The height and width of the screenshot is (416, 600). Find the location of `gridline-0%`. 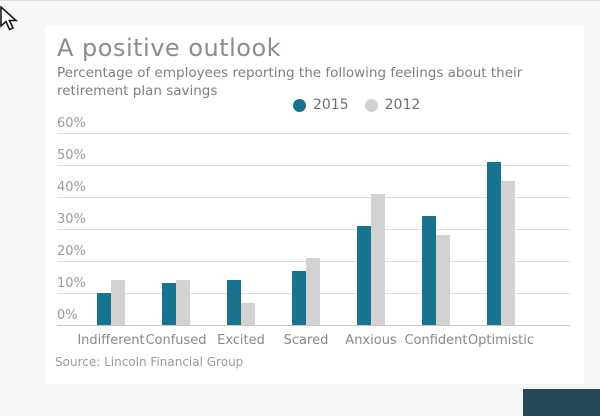

gridline-0% is located at coordinates (313, 325).